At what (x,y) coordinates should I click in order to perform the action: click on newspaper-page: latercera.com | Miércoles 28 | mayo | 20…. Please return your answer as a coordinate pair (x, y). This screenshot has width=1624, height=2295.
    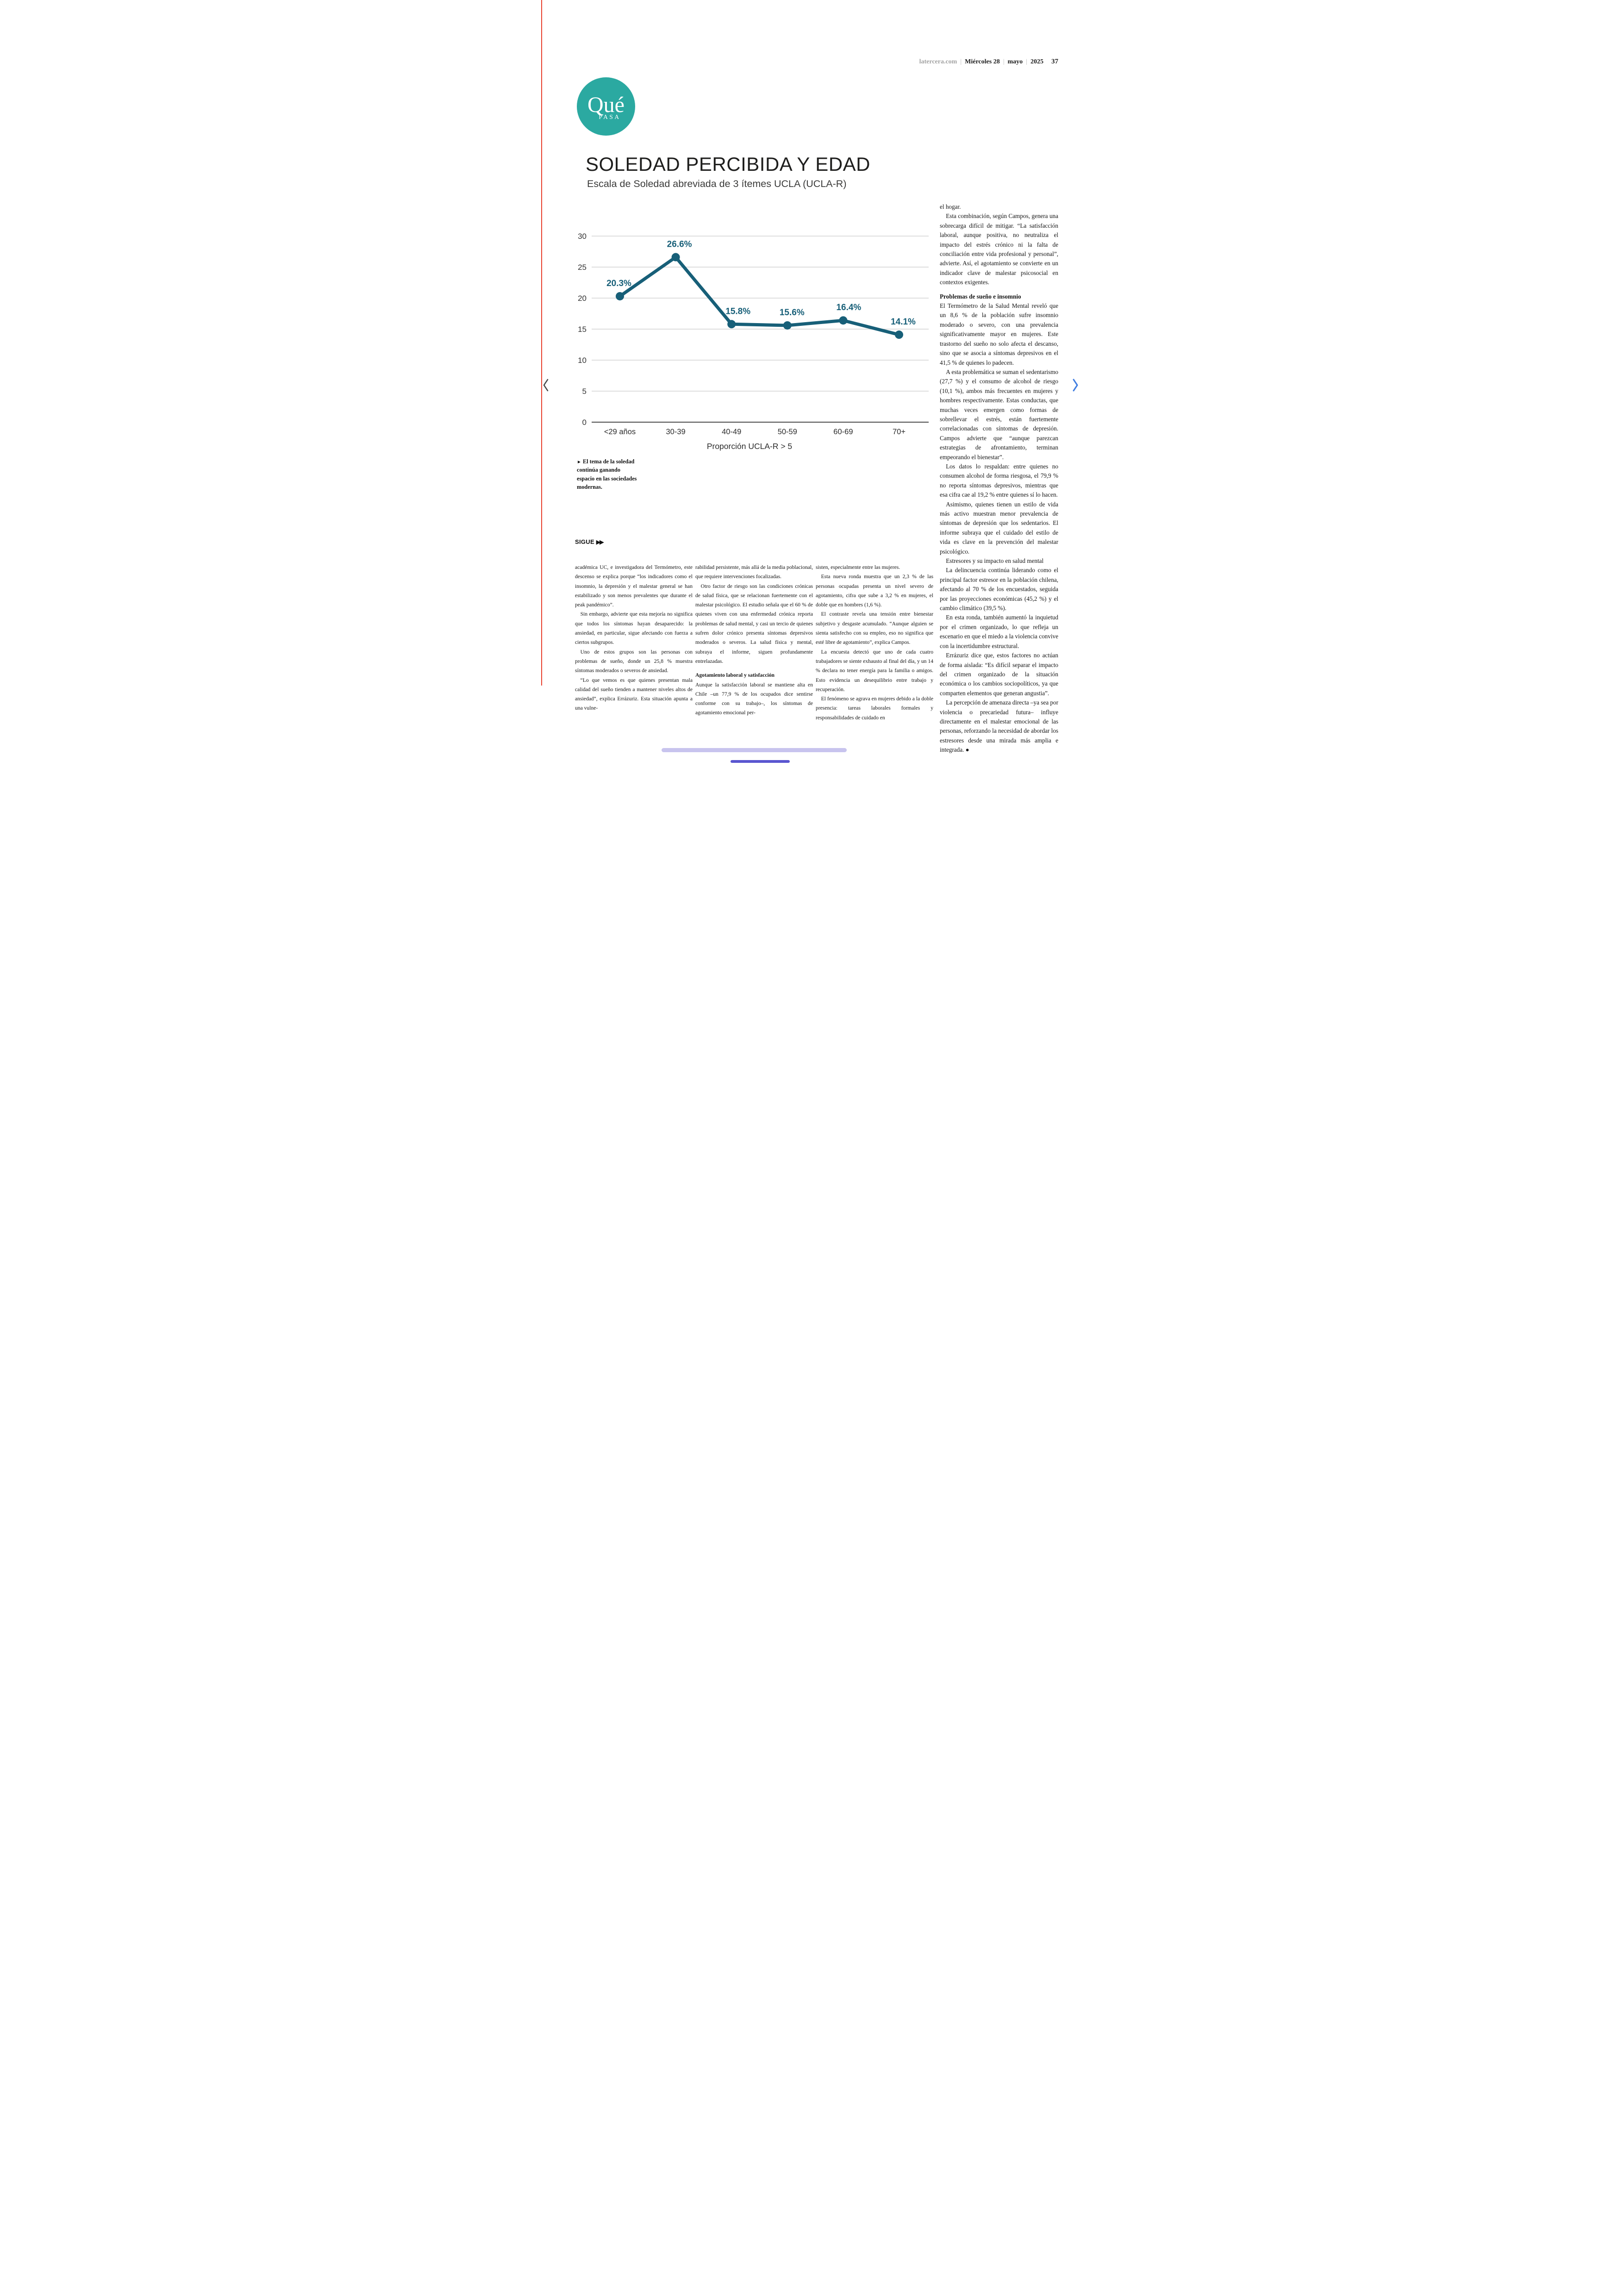
    Looking at the image, I should click on (812, 382).